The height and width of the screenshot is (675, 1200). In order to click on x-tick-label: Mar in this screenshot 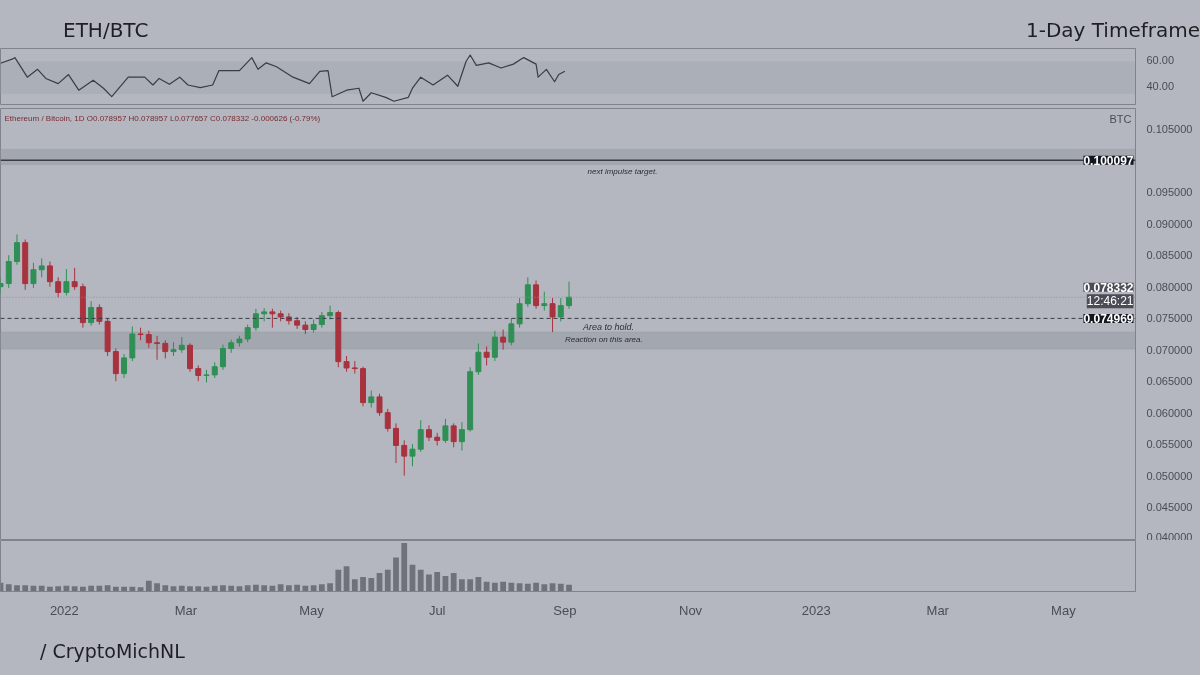, I will do `click(186, 610)`.